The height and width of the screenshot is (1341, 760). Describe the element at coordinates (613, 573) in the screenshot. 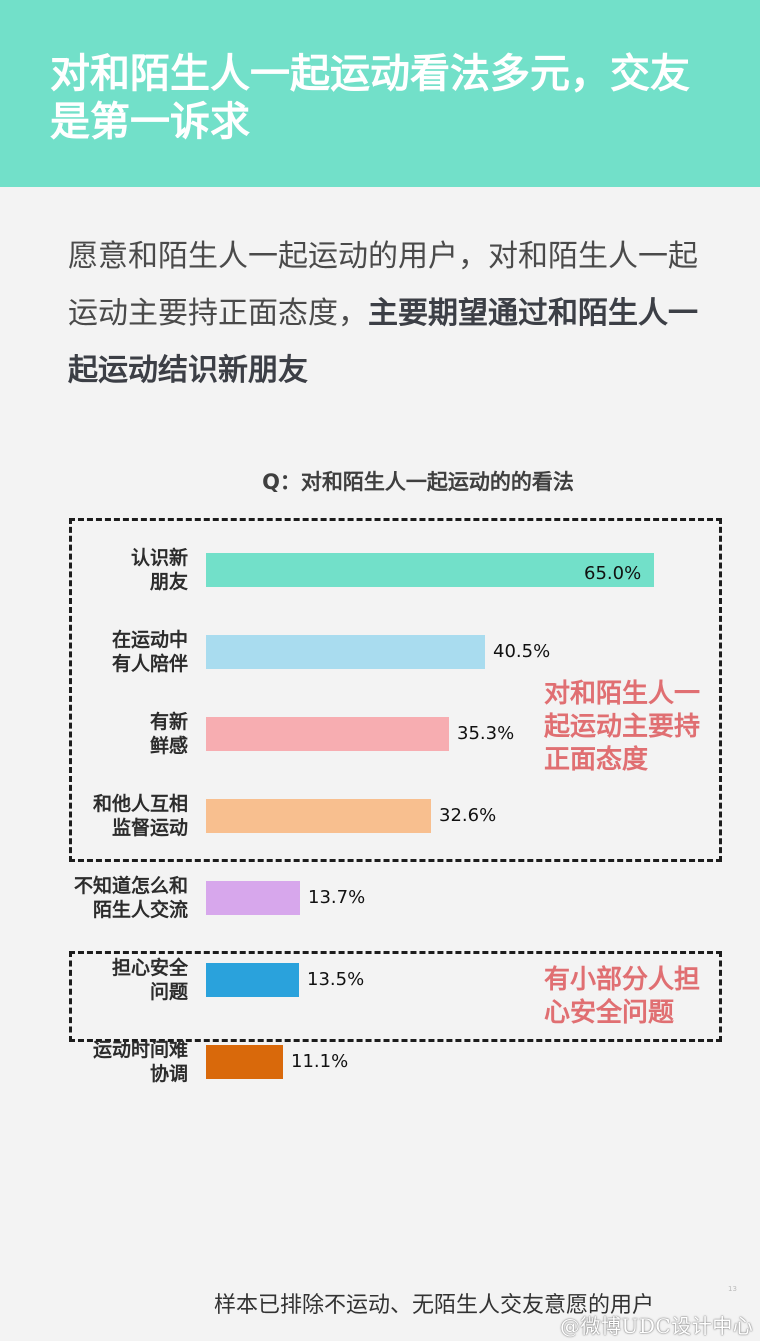

I see `value-label: 65.0%` at that location.